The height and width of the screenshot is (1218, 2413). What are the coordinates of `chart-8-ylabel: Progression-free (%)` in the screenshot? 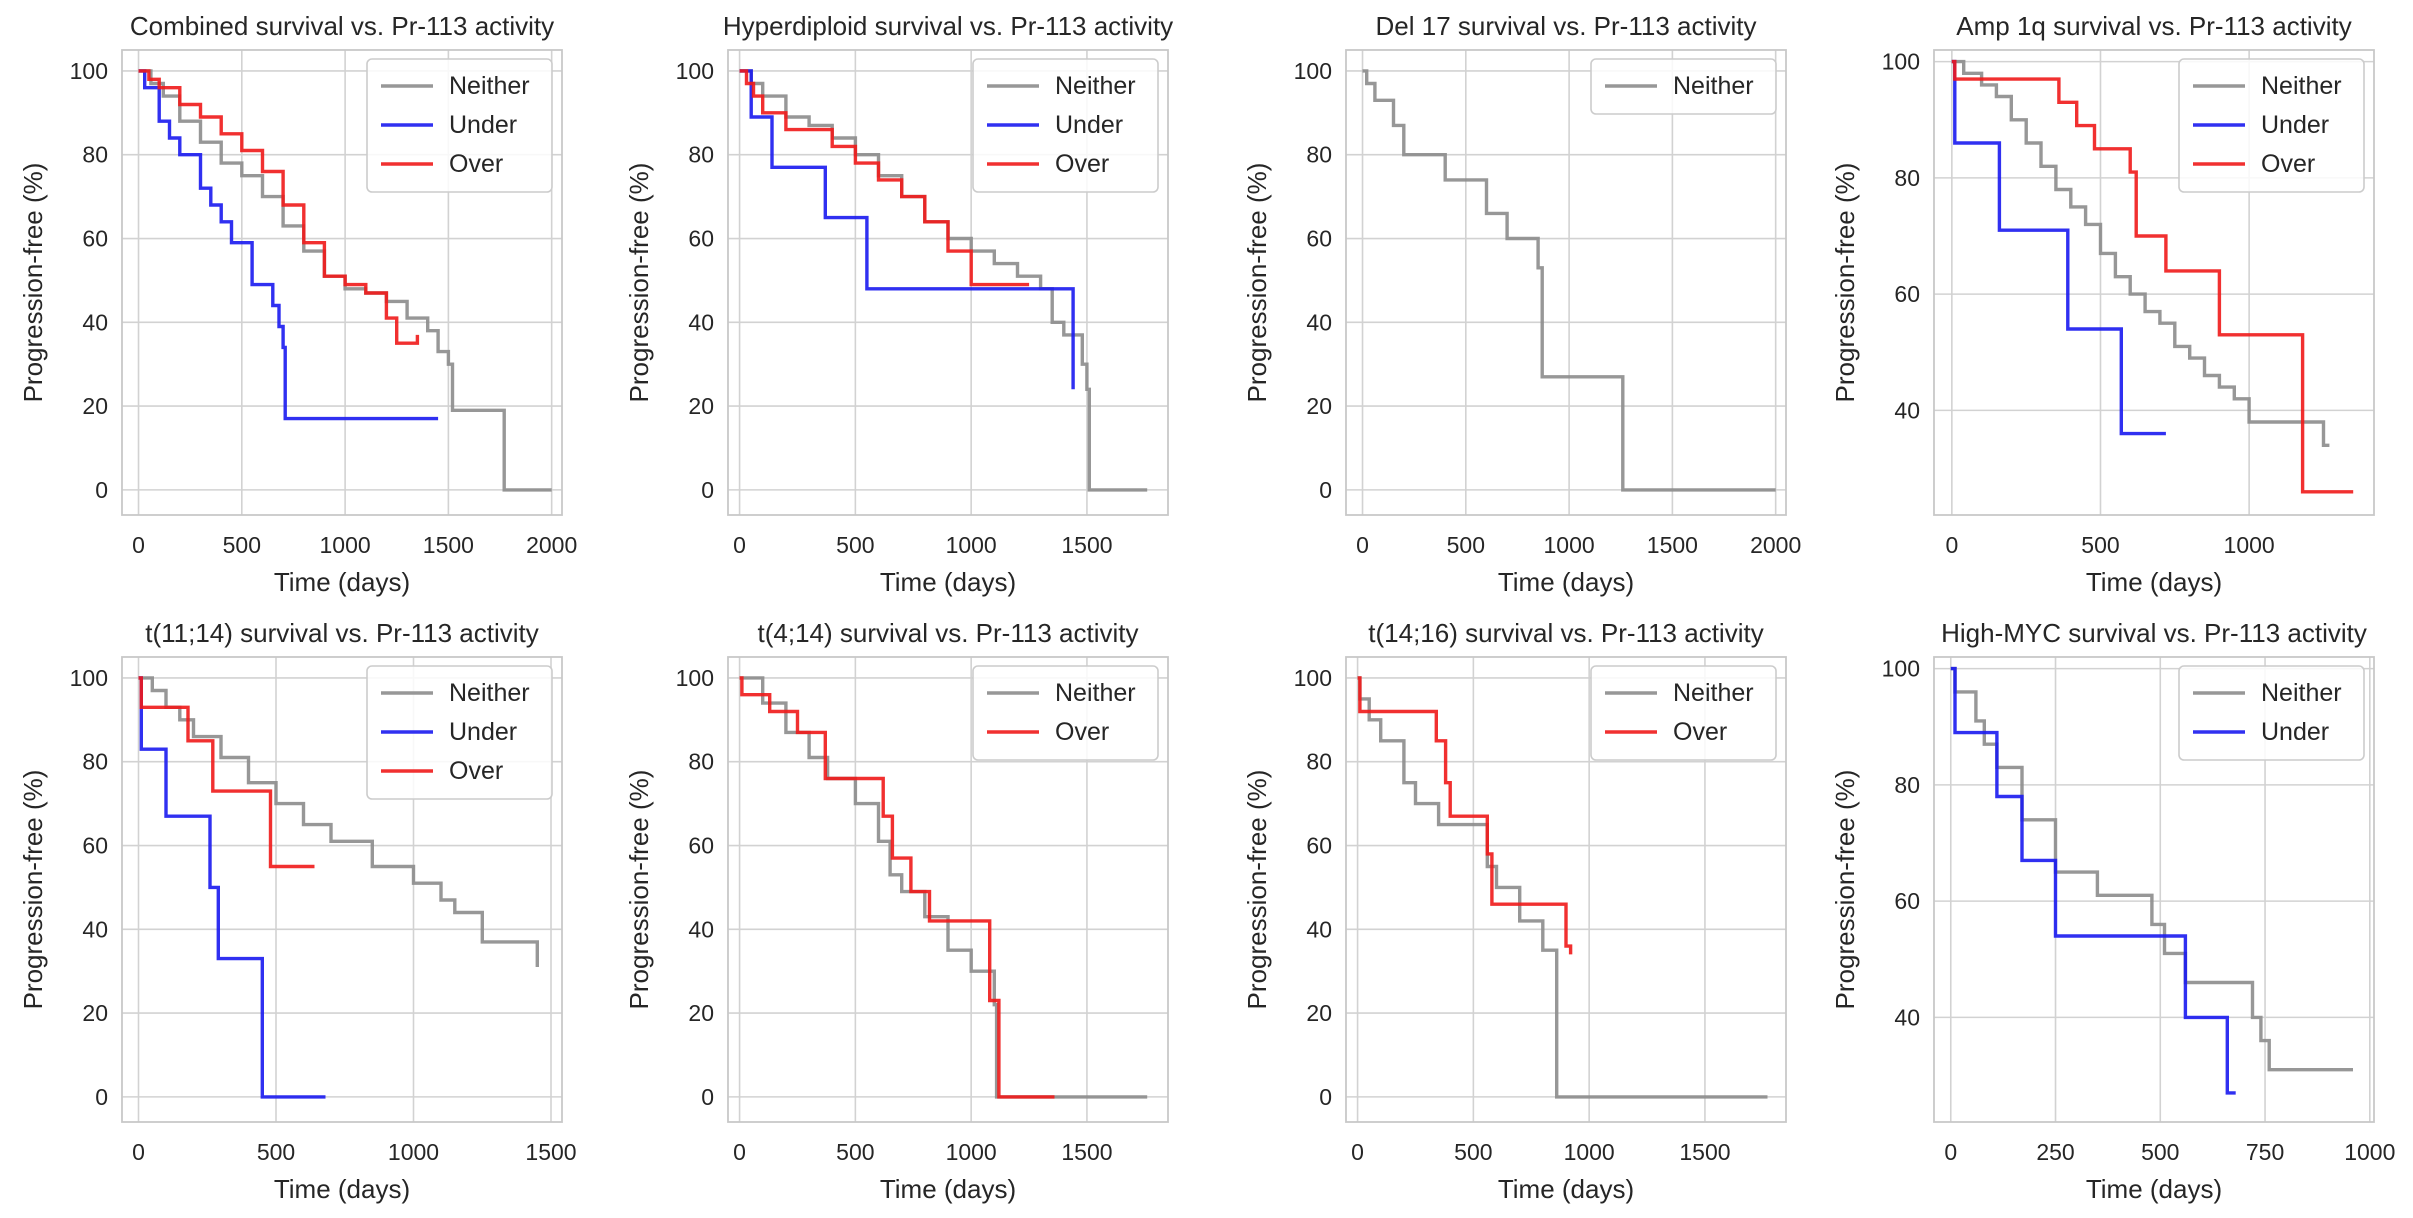 It's located at (1845, 890).